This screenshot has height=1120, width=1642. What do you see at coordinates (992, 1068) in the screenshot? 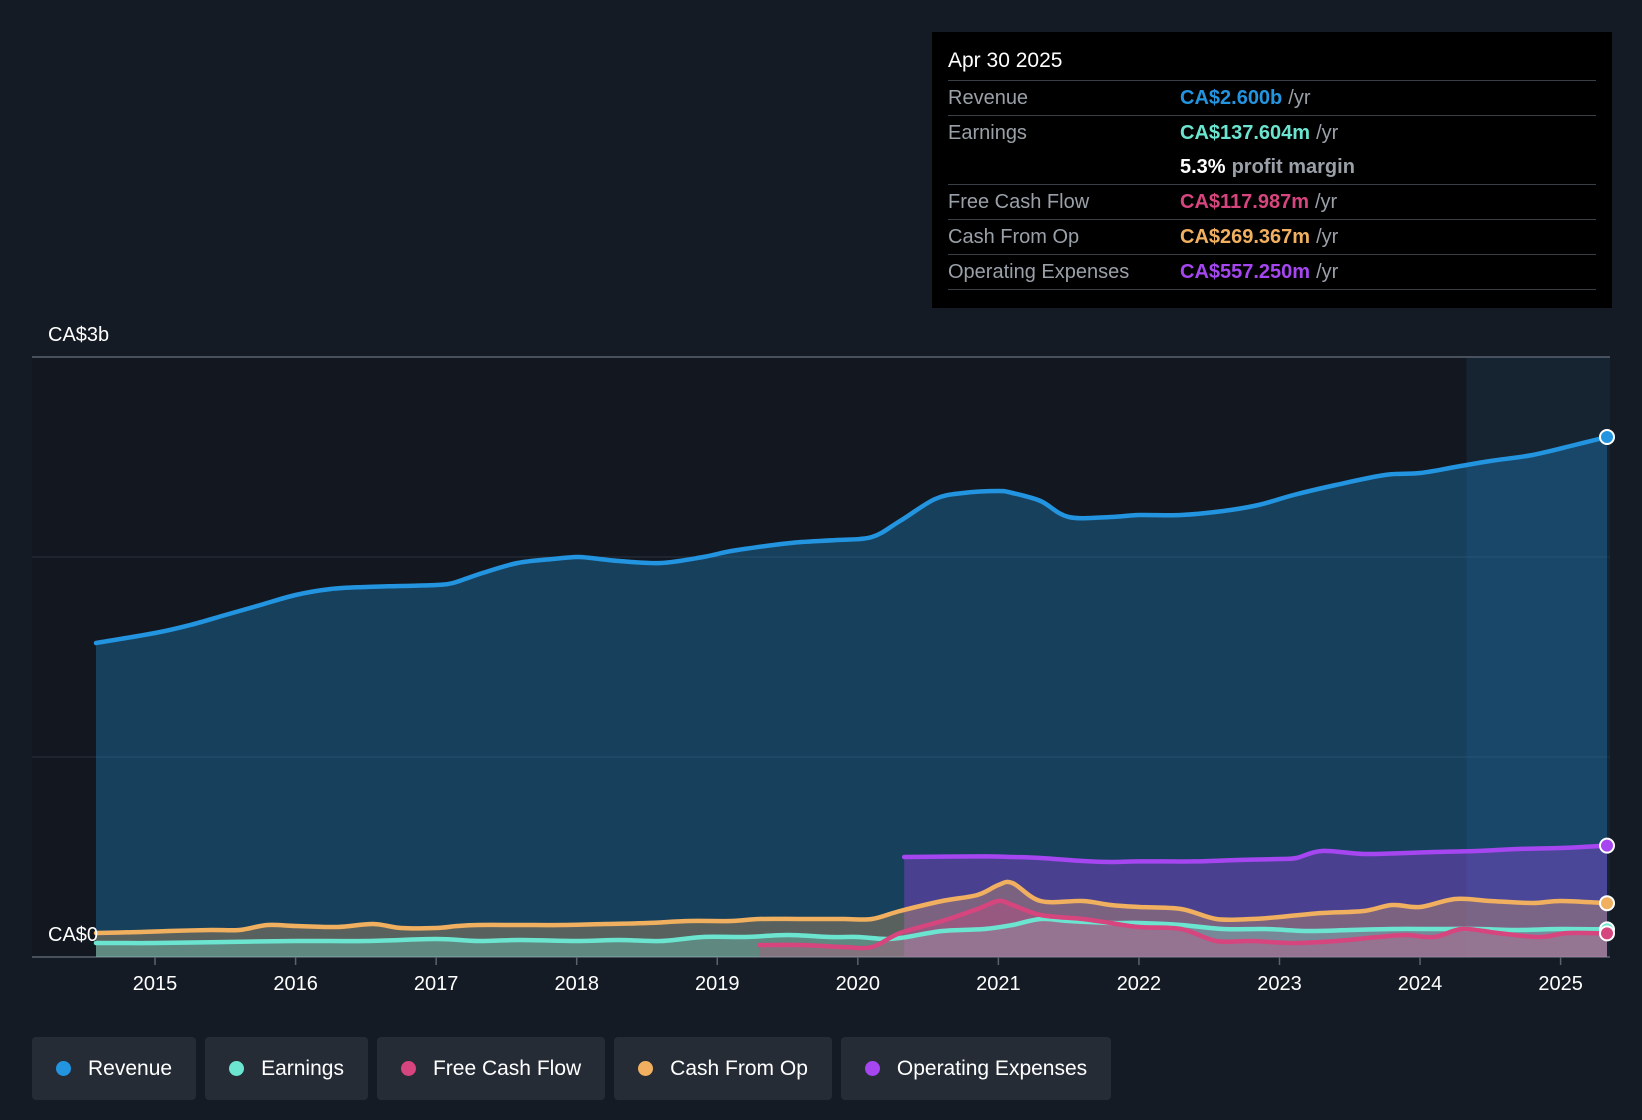
I see `legend-label-opex: Operating Expenses` at bounding box center [992, 1068].